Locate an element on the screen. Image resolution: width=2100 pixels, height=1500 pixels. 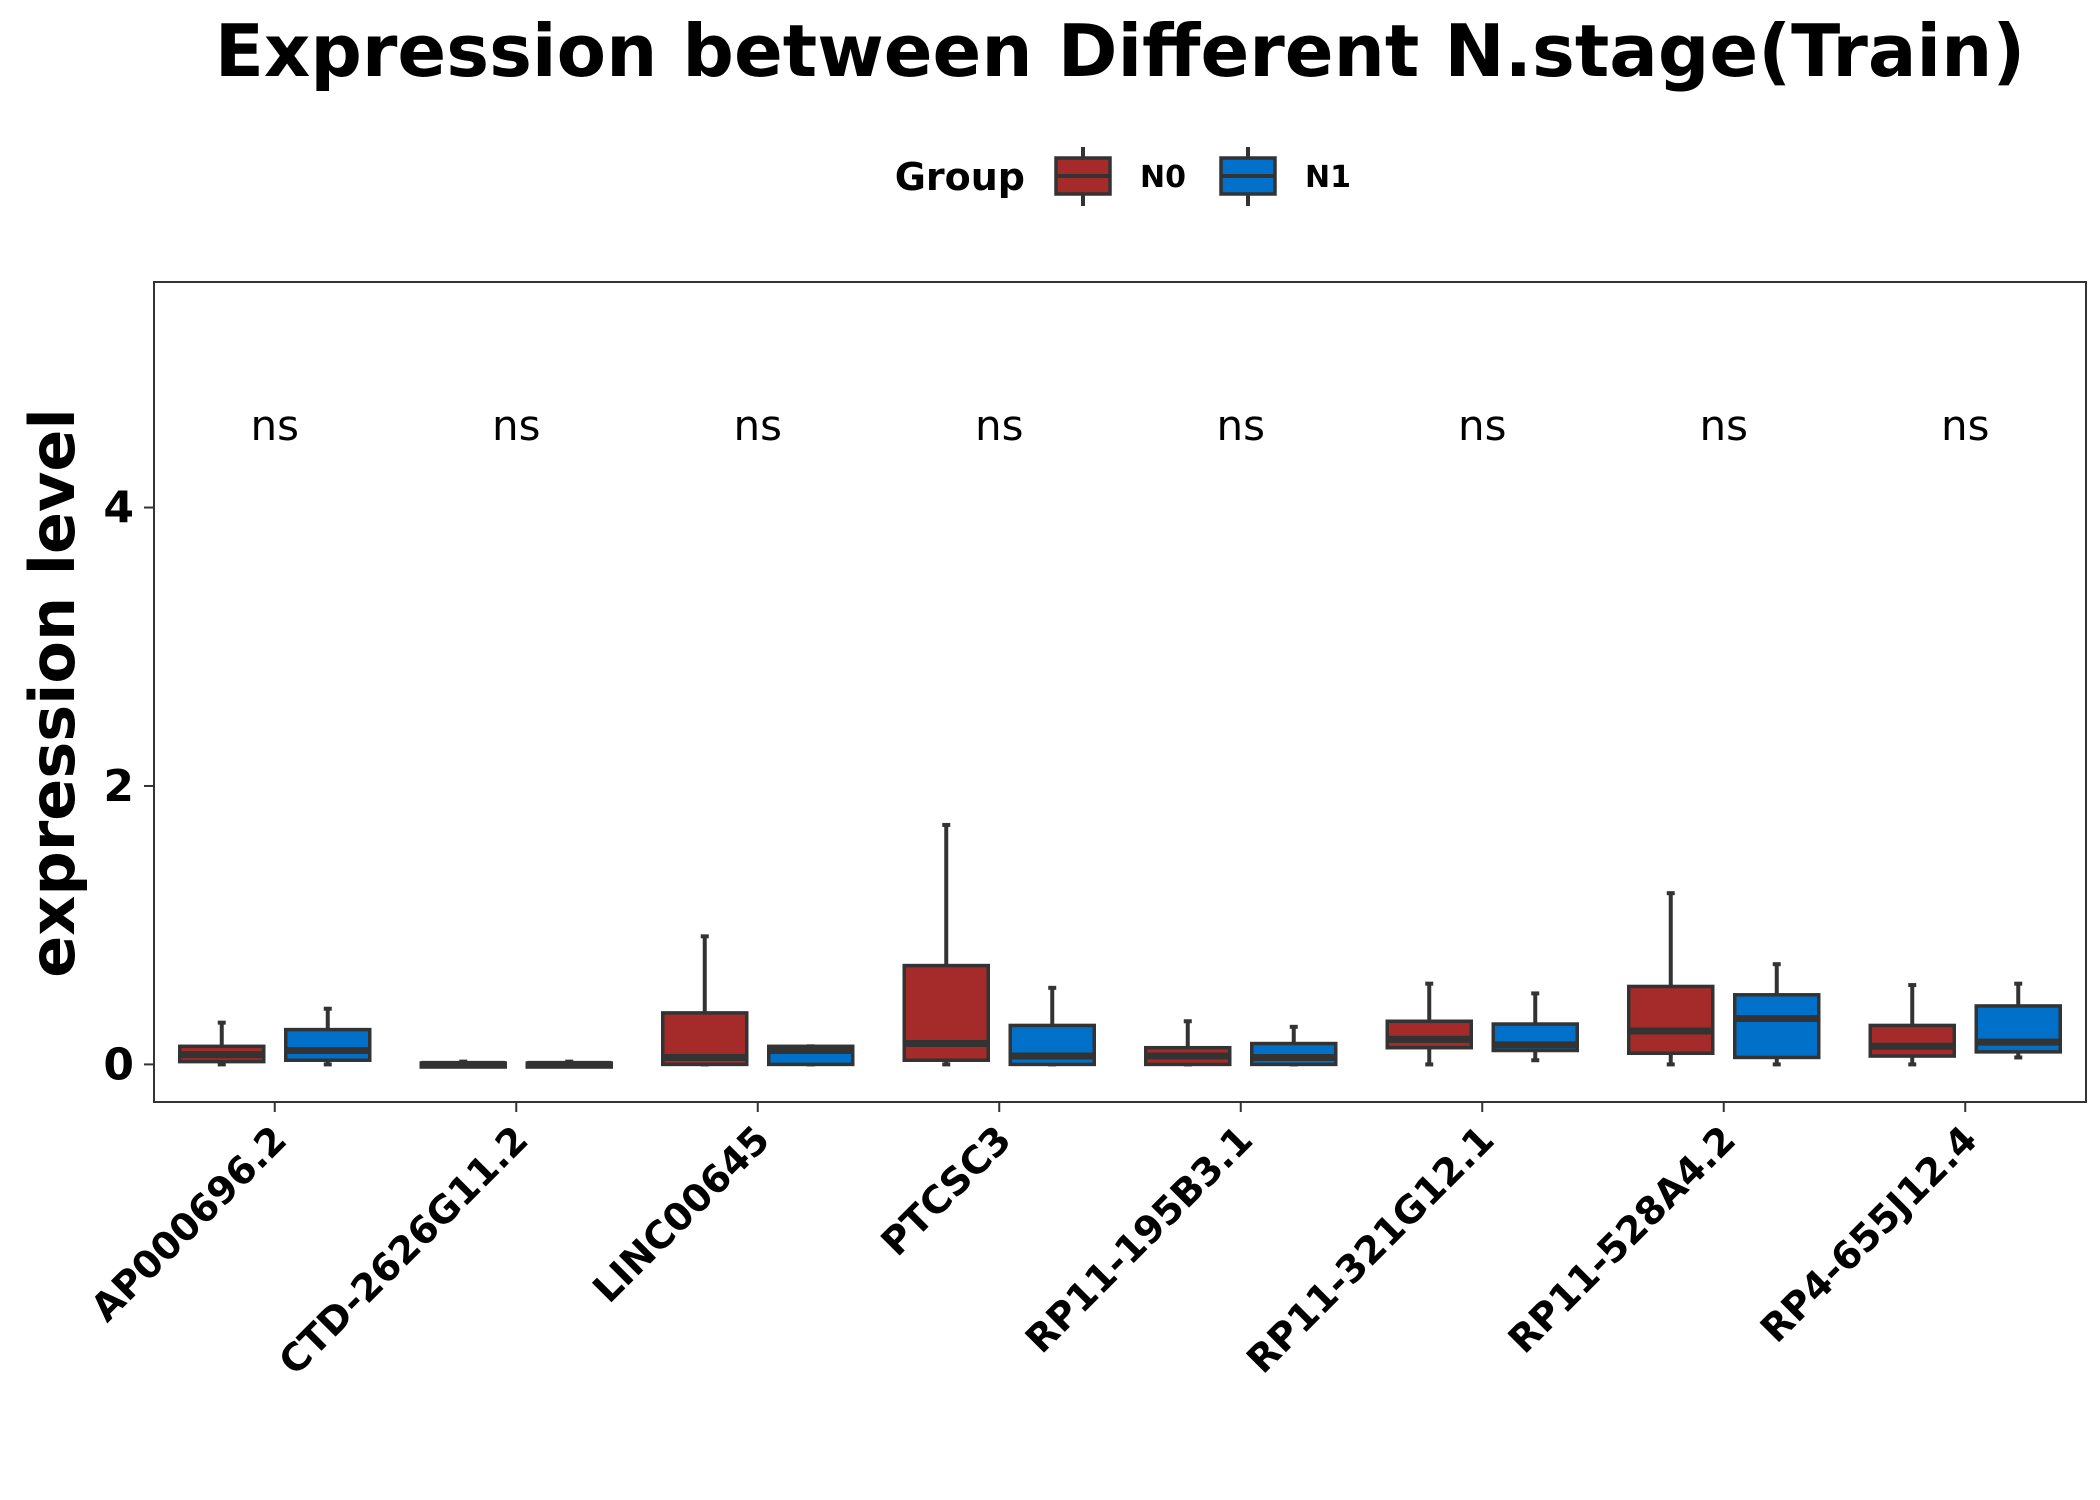
y-tick-label: 4 is located at coordinates (118, 508).